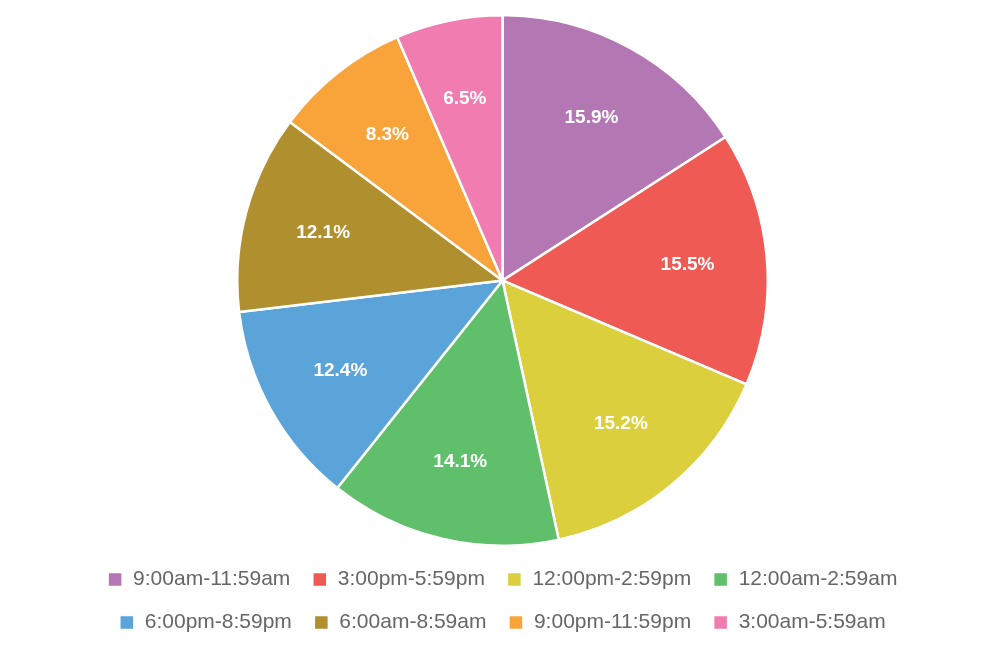  I want to click on data-label: 15.9%, so click(591, 116).